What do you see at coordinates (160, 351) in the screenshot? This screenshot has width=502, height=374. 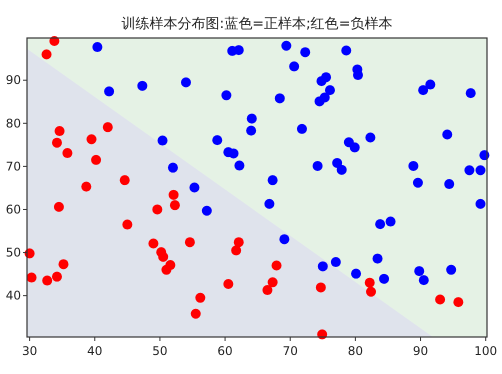 I see `x-tick-label: 50` at bounding box center [160, 351].